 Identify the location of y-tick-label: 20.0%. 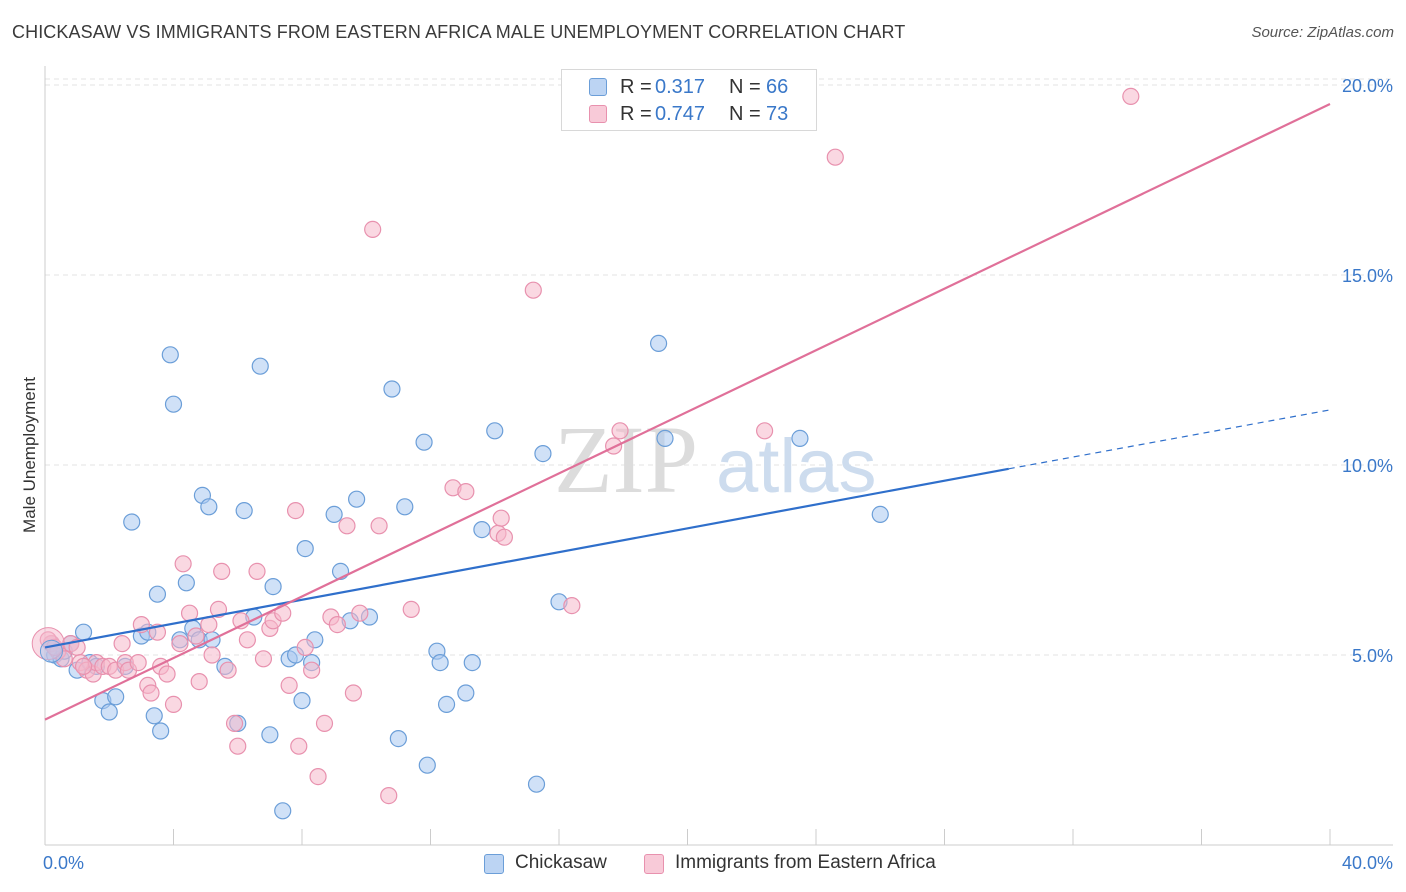
(1367, 86).